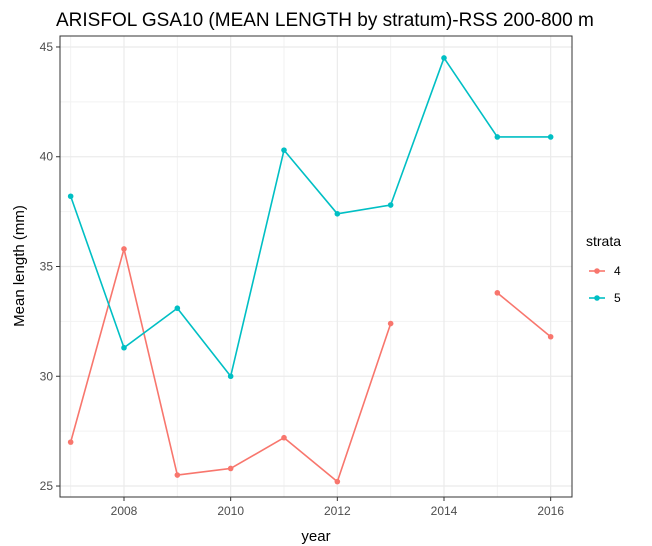 This screenshot has width=652, height=546. I want to click on legend: strata 4 5, so click(603, 269).